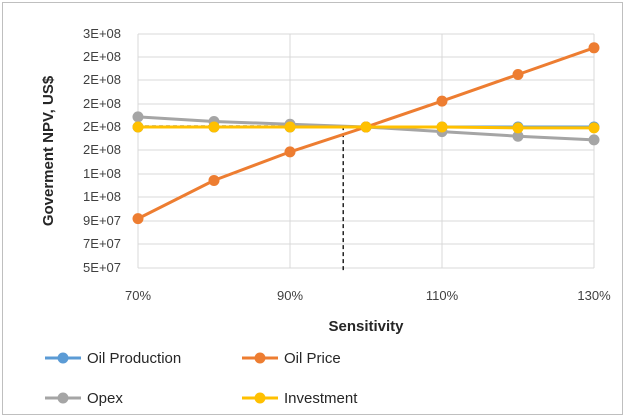 The height and width of the screenshot is (417, 625). Describe the element at coordinates (138, 295) in the screenshot. I see `x-tick-label: 70%` at that location.